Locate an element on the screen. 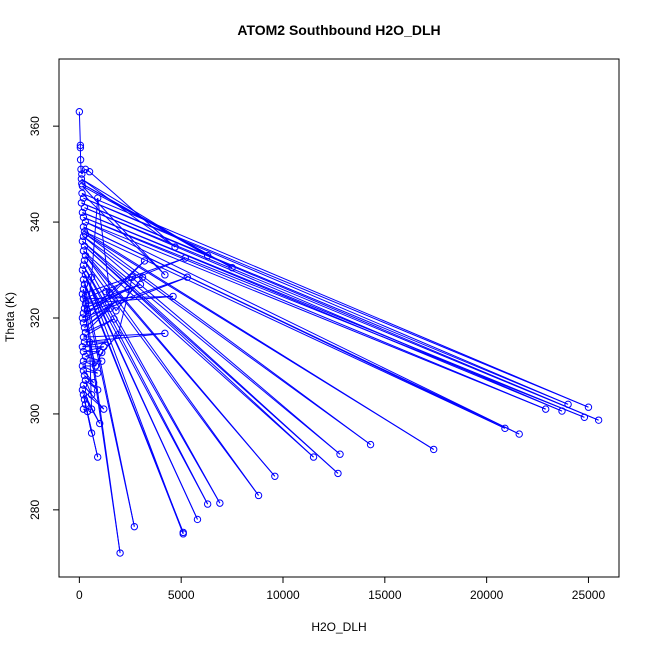 This screenshot has height=650, width=650. y-tick-label: 340 is located at coordinates (35, 222).